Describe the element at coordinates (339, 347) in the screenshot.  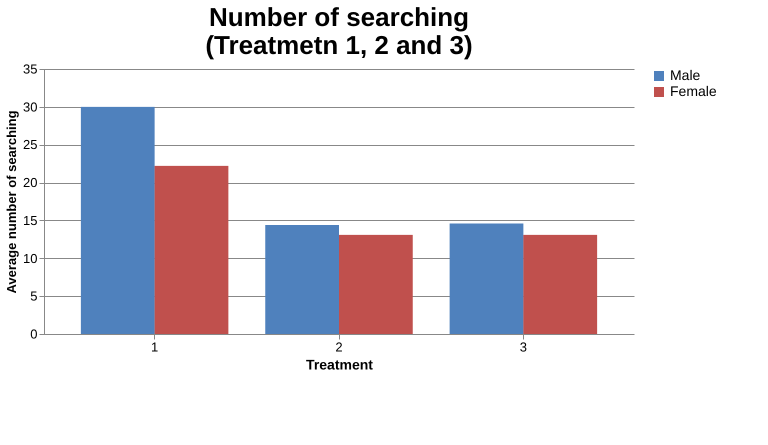
I see `x-tick-label: 2` at that location.